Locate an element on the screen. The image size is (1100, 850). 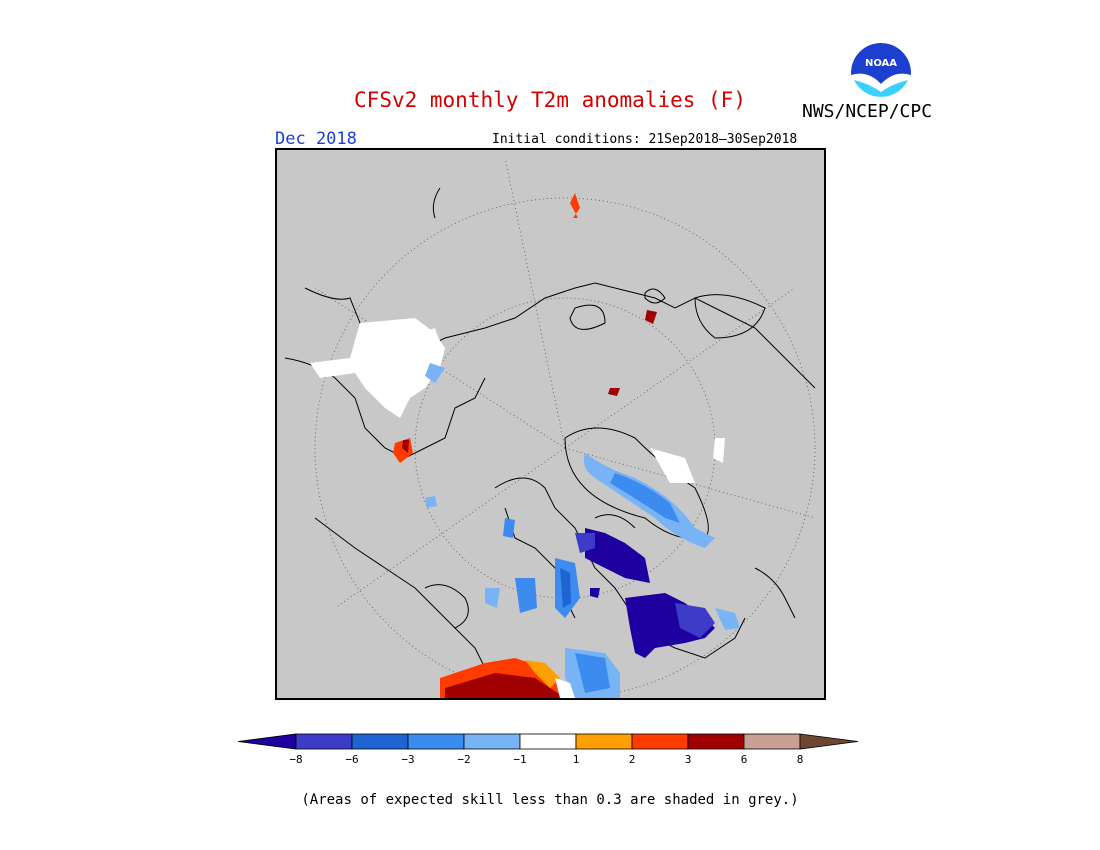
agency-label: NWS/NCEP/CPC is located at coordinates (867, 111).